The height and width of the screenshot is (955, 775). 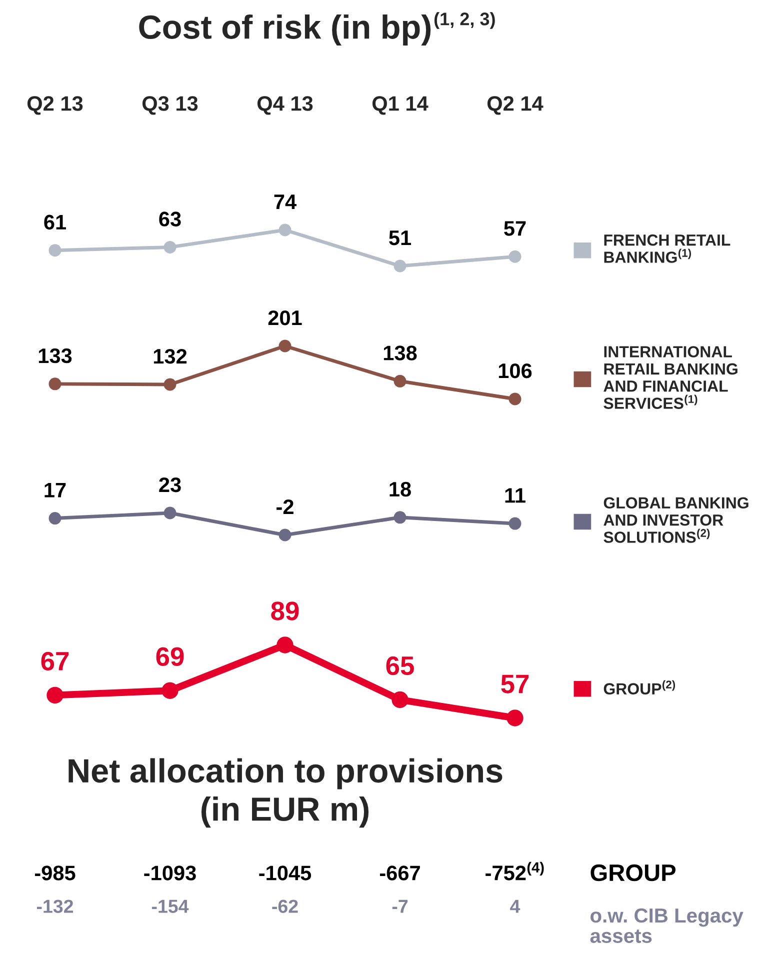 What do you see at coordinates (285, 611) in the screenshot?
I see `data-label: 89` at bounding box center [285, 611].